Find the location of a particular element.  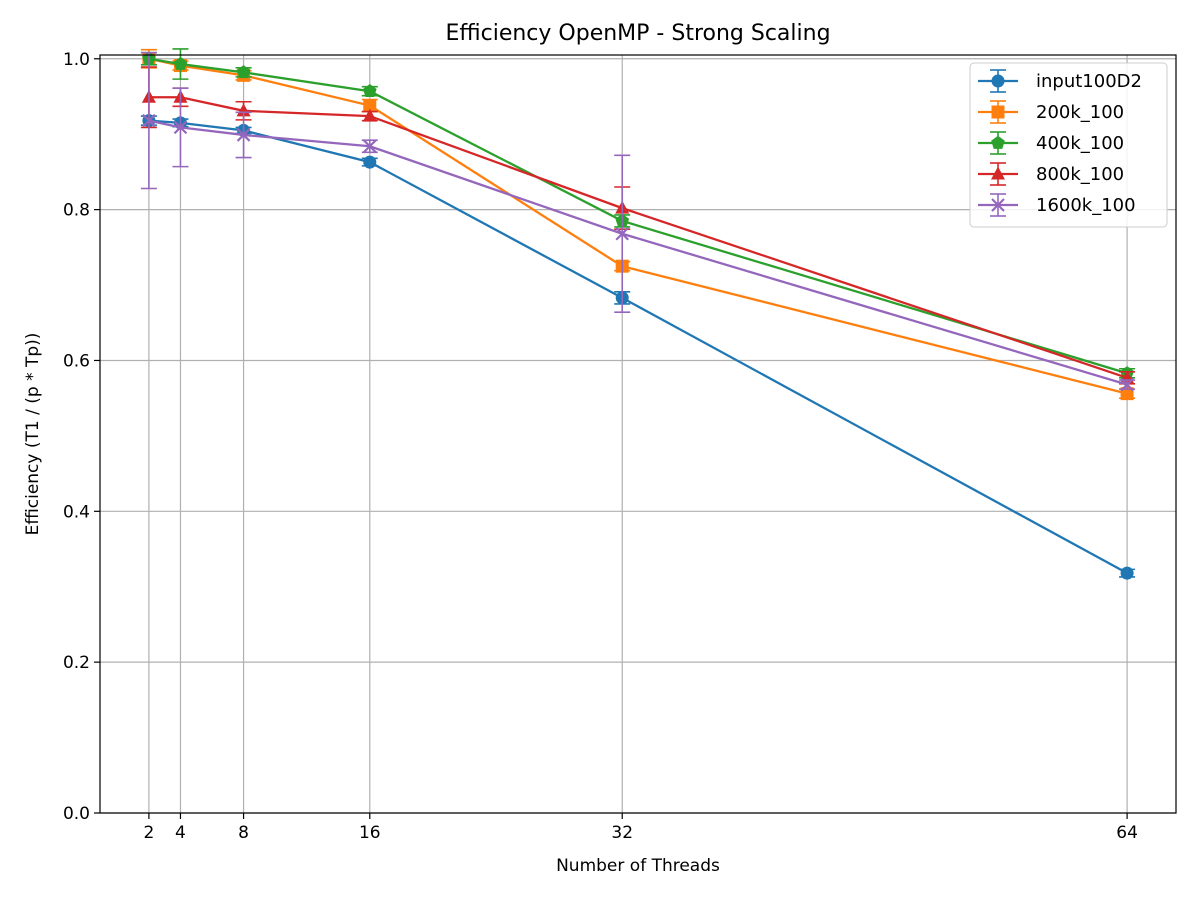

legend-entry: 200k_100 is located at coordinates (1051, 112).